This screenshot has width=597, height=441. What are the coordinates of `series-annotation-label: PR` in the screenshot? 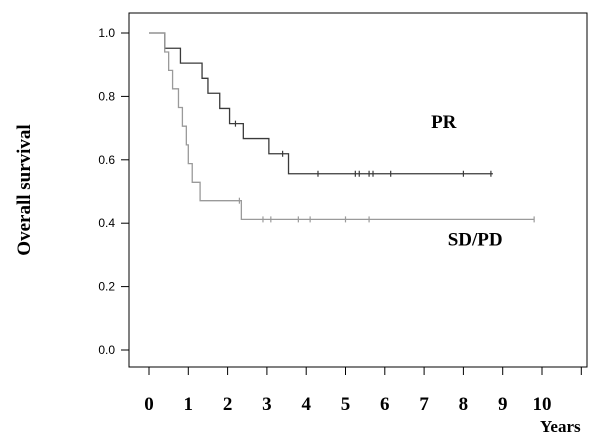 It's located at (444, 122).